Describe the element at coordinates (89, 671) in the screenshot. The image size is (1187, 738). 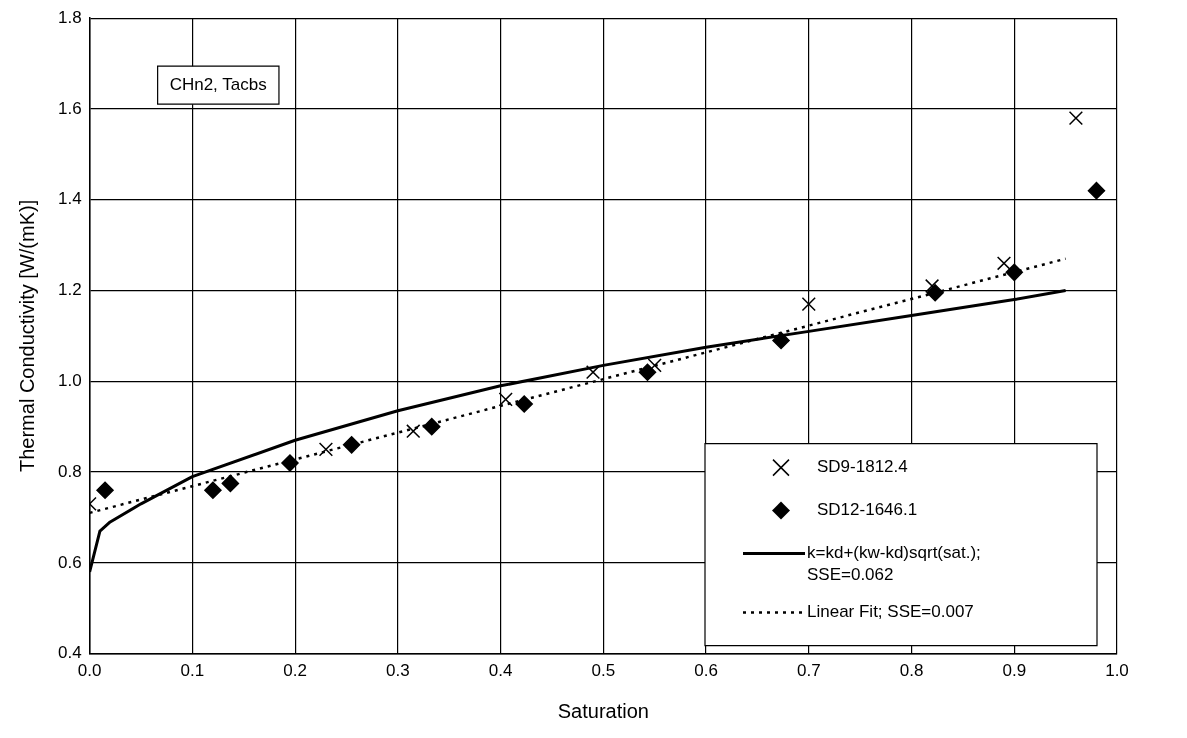
I see `x-tick-label: 0.0` at that location.